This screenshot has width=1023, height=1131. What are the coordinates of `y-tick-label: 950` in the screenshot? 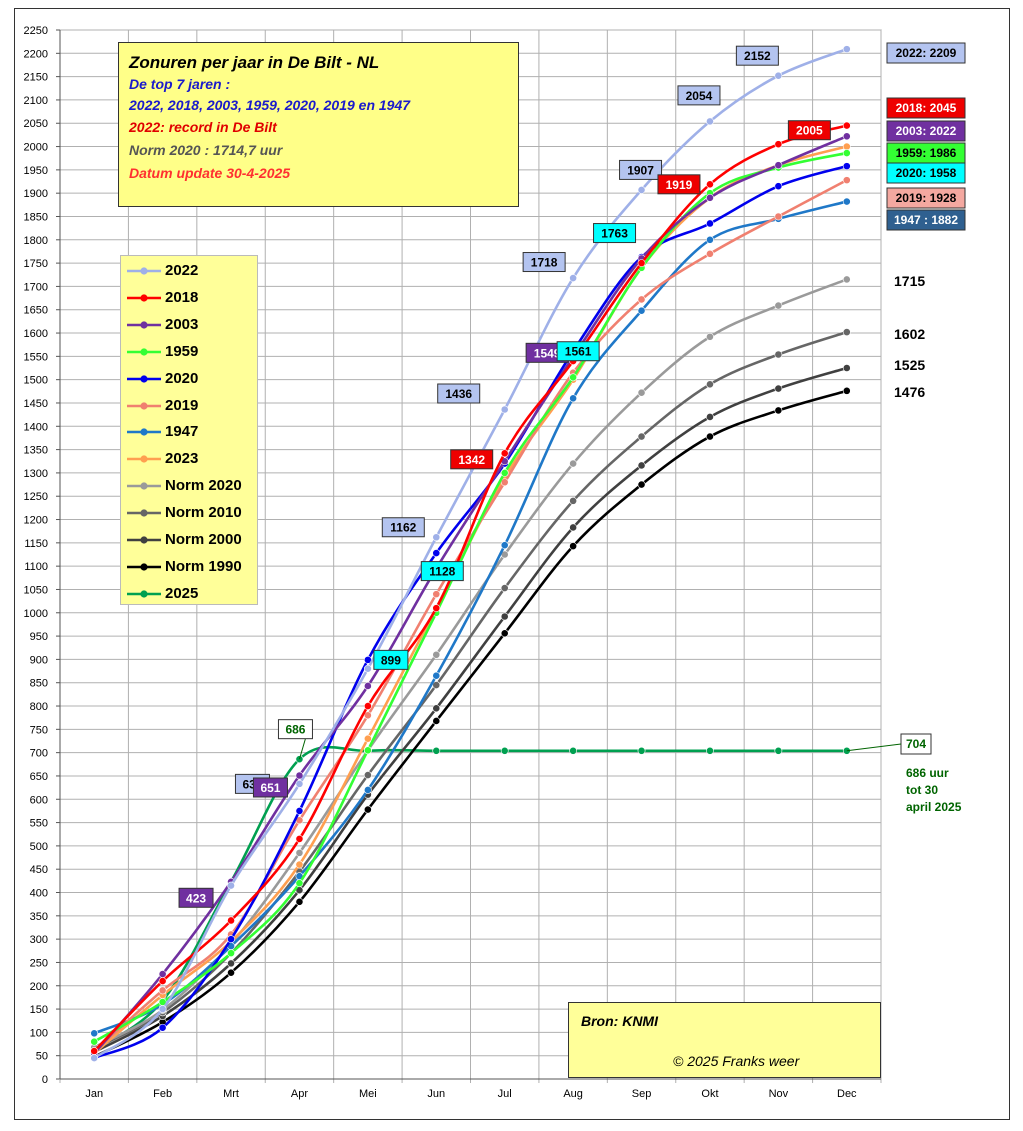 It's located at (39, 637).